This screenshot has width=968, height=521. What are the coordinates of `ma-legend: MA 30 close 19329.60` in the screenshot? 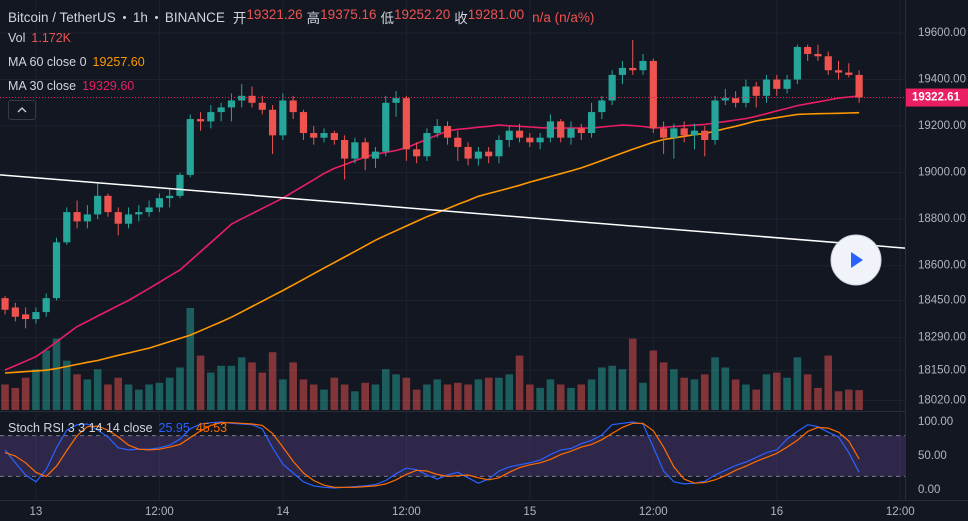 It's located at (71, 86).